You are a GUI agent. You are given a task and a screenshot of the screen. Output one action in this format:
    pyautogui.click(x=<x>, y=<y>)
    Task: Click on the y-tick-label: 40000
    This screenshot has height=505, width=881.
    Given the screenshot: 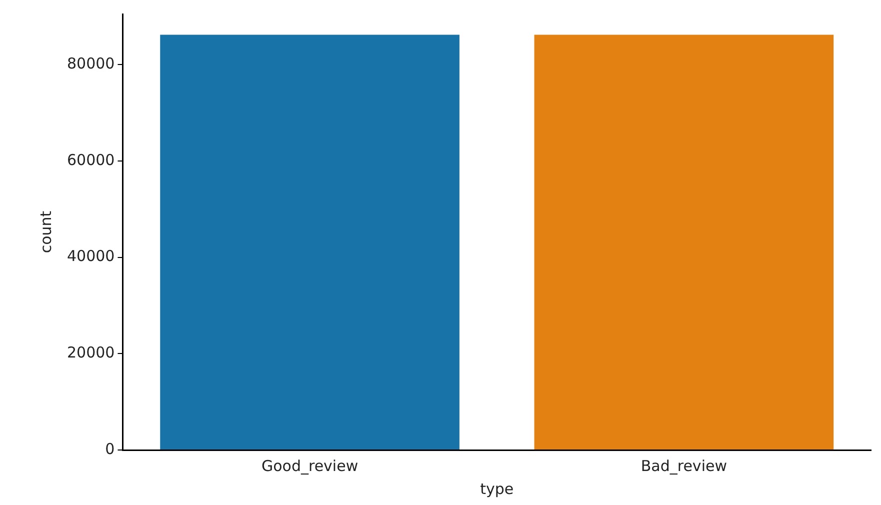 What is the action you would take?
    pyautogui.click(x=91, y=256)
    